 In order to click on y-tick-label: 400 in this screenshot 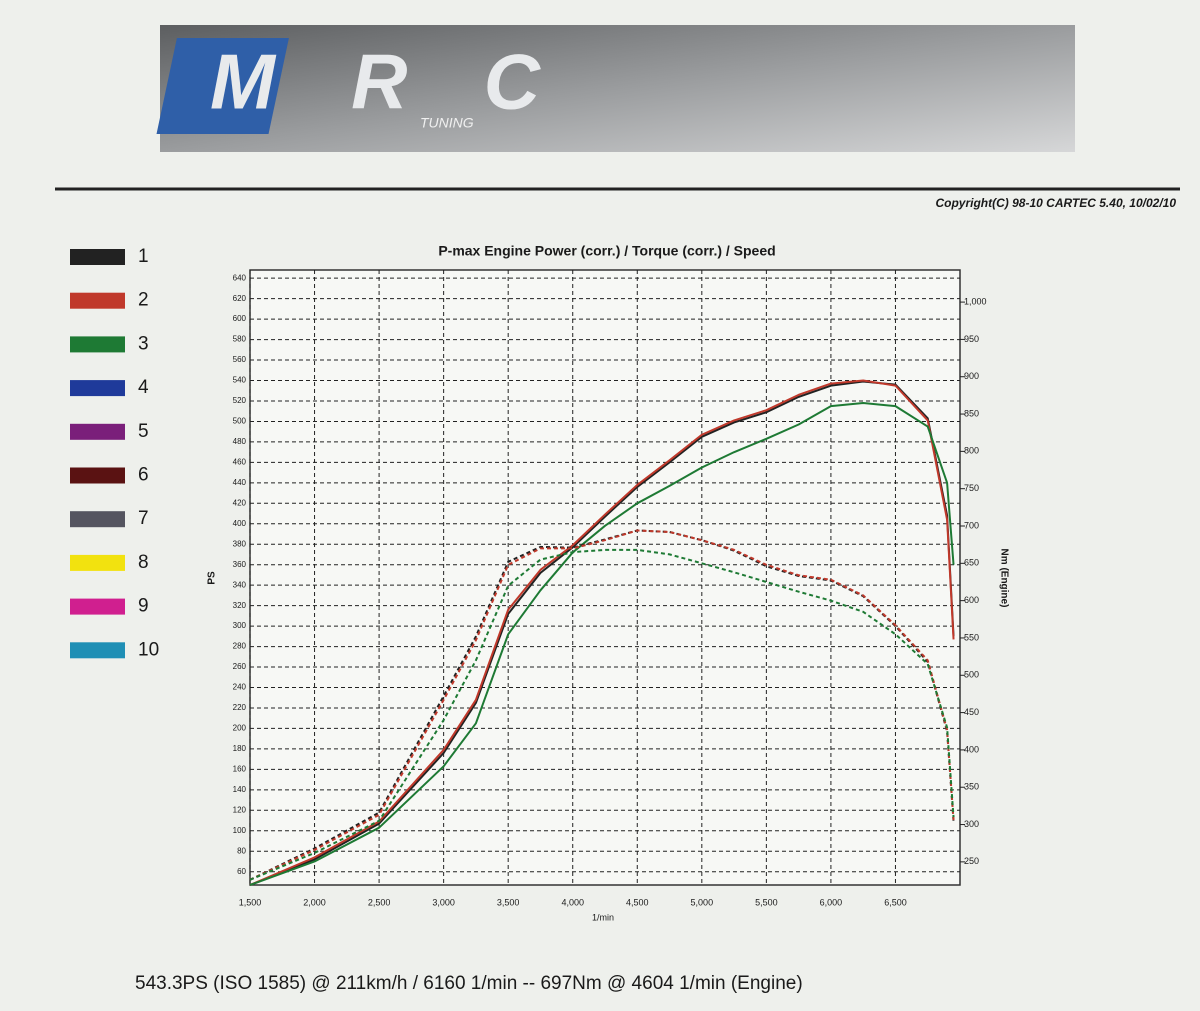, I will do `click(240, 523)`.